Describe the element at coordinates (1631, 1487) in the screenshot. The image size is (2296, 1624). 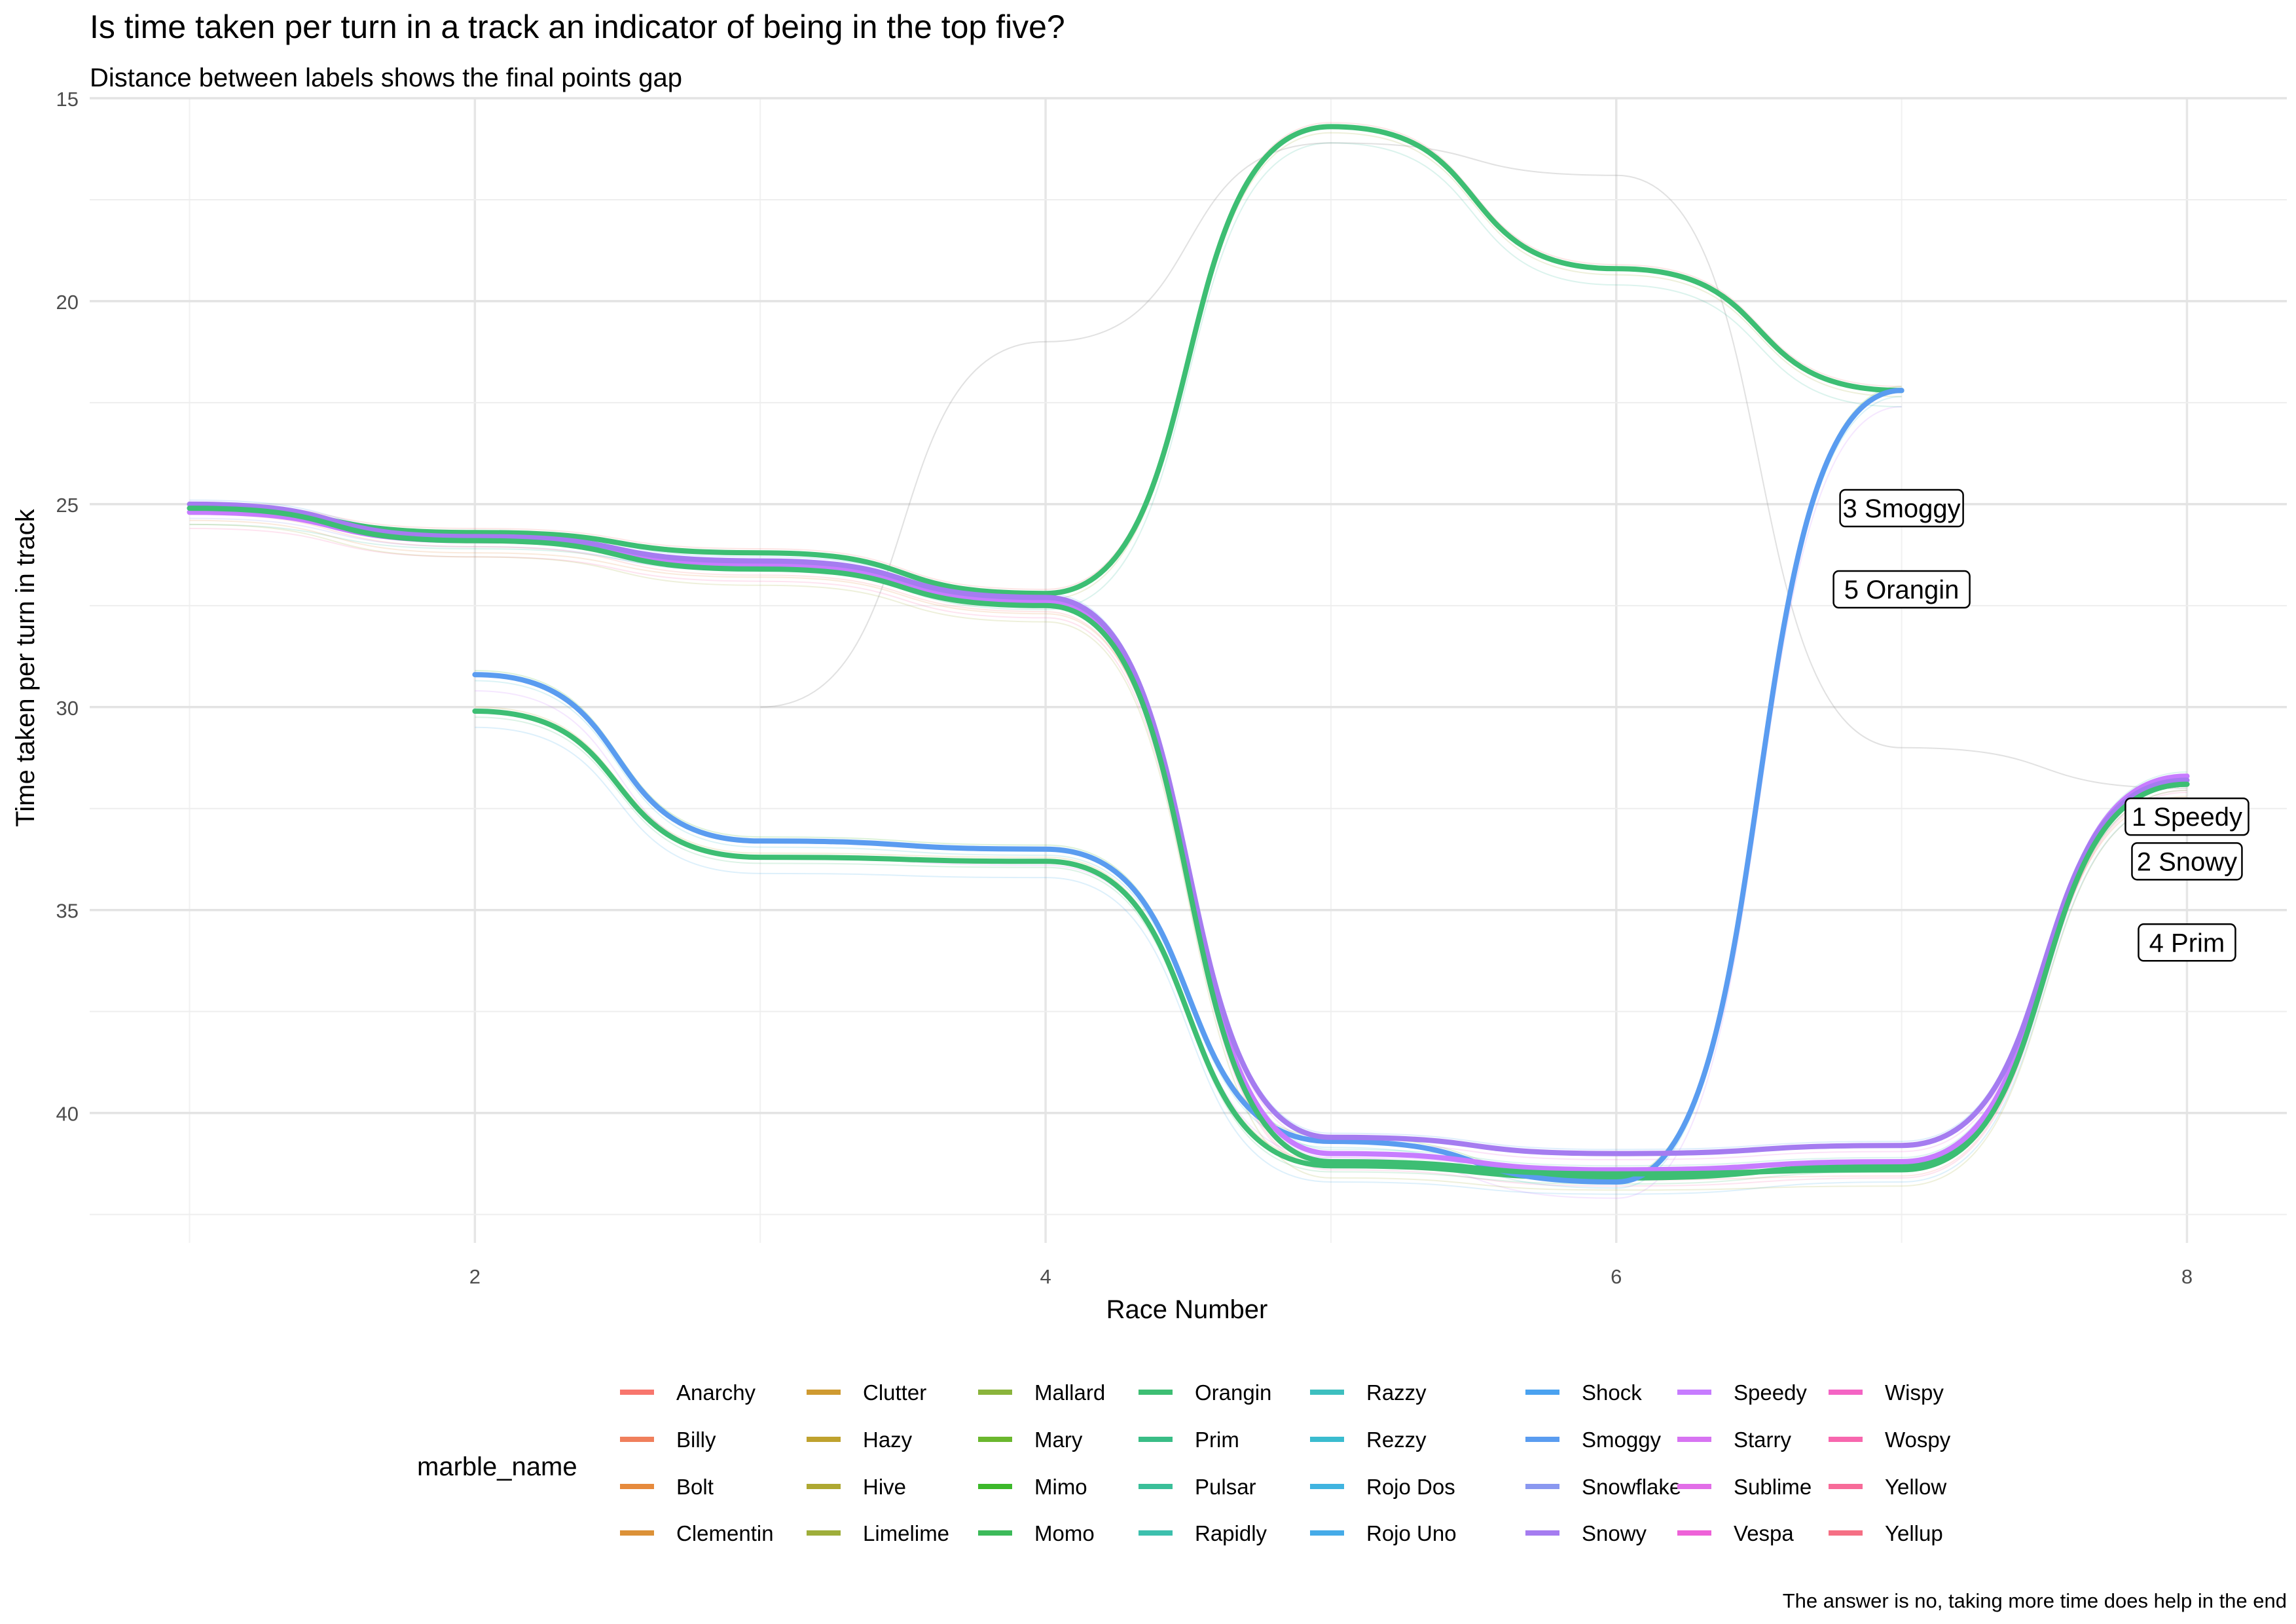
I see `legend-label: Snowflake` at that location.